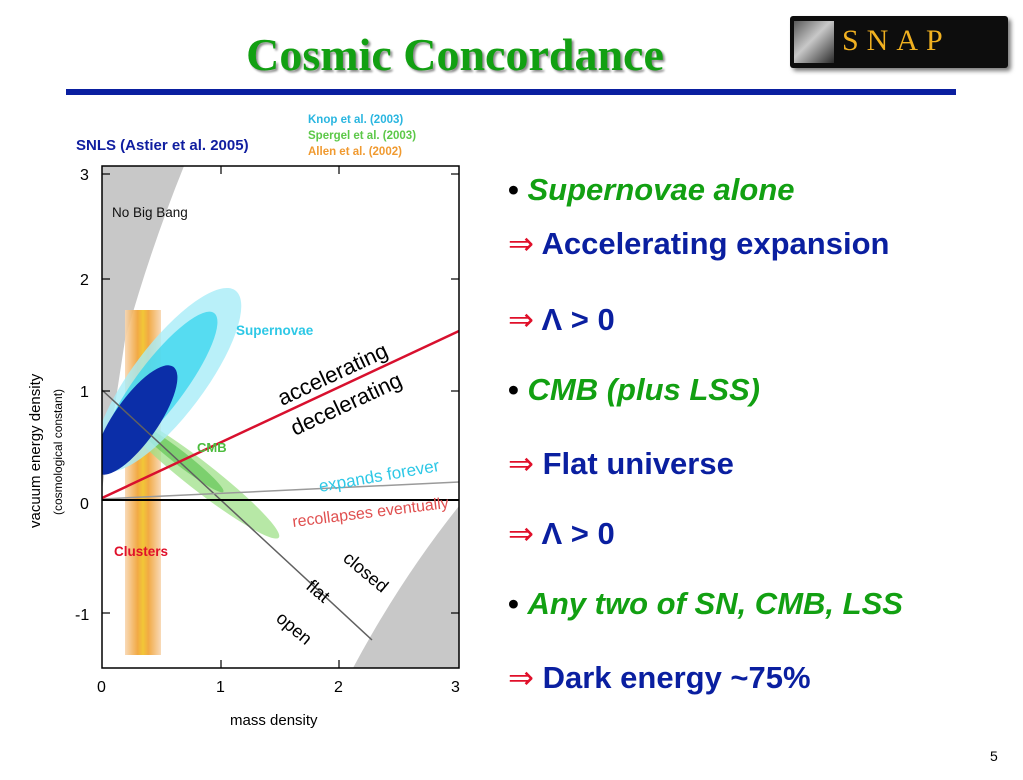 Image resolution: width=1023 pixels, height=780 pixels. Describe the element at coordinates (294, 628) in the screenshot. I see `open-label: open` at that location.